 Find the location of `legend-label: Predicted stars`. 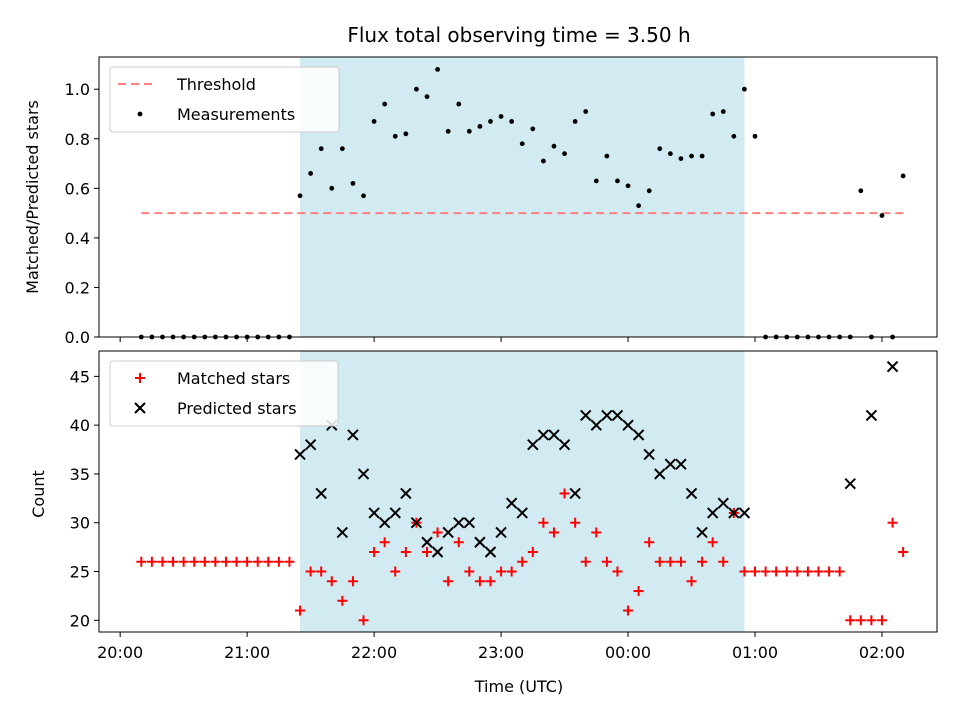

legend-label: Predicted stars is located at coordinates (237, 408).